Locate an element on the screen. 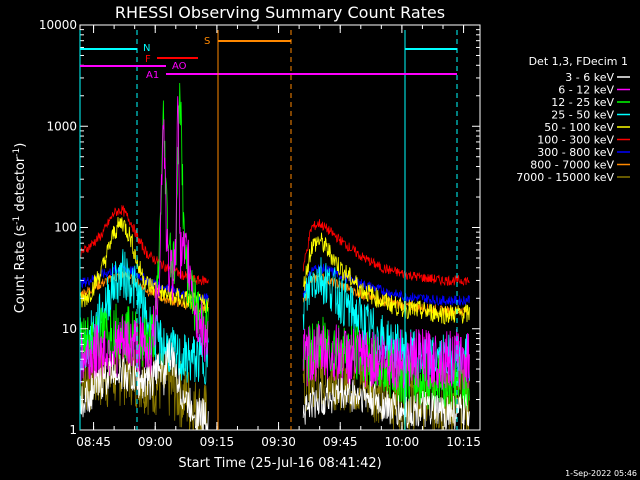 The height and width of the screenshot is (480, 640). y-tick-label: 1000 is located at coordinates (61, 126).